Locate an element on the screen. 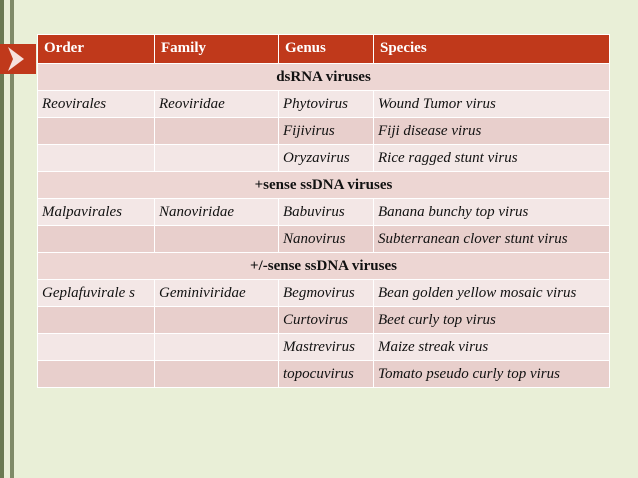  cell-genus: Babuvirus is located at coordinates (326, 212).